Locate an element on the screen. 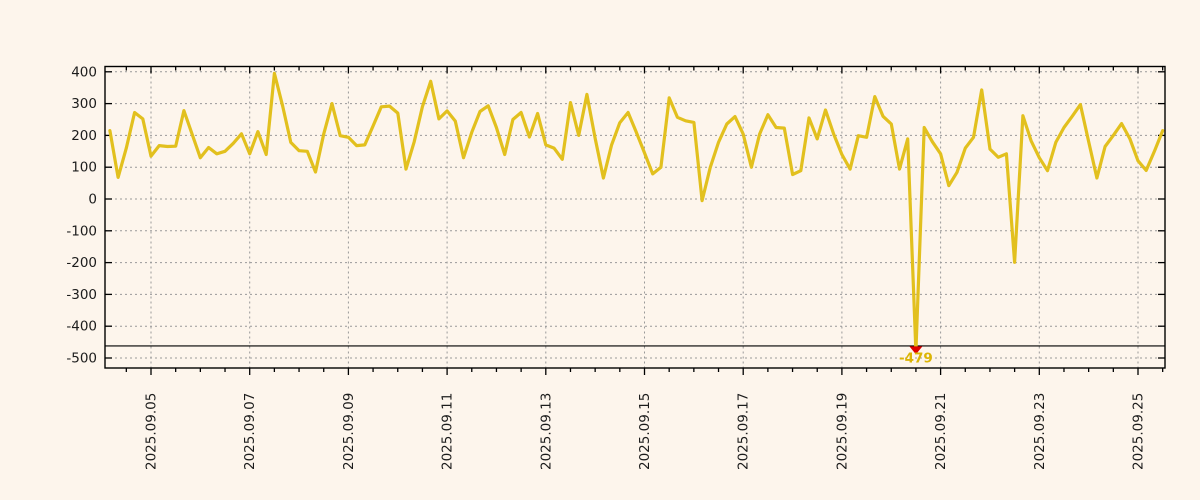 The width and height of the screenshot is (1200, 500). min-marker-icon is located at coordinates (916, 350).